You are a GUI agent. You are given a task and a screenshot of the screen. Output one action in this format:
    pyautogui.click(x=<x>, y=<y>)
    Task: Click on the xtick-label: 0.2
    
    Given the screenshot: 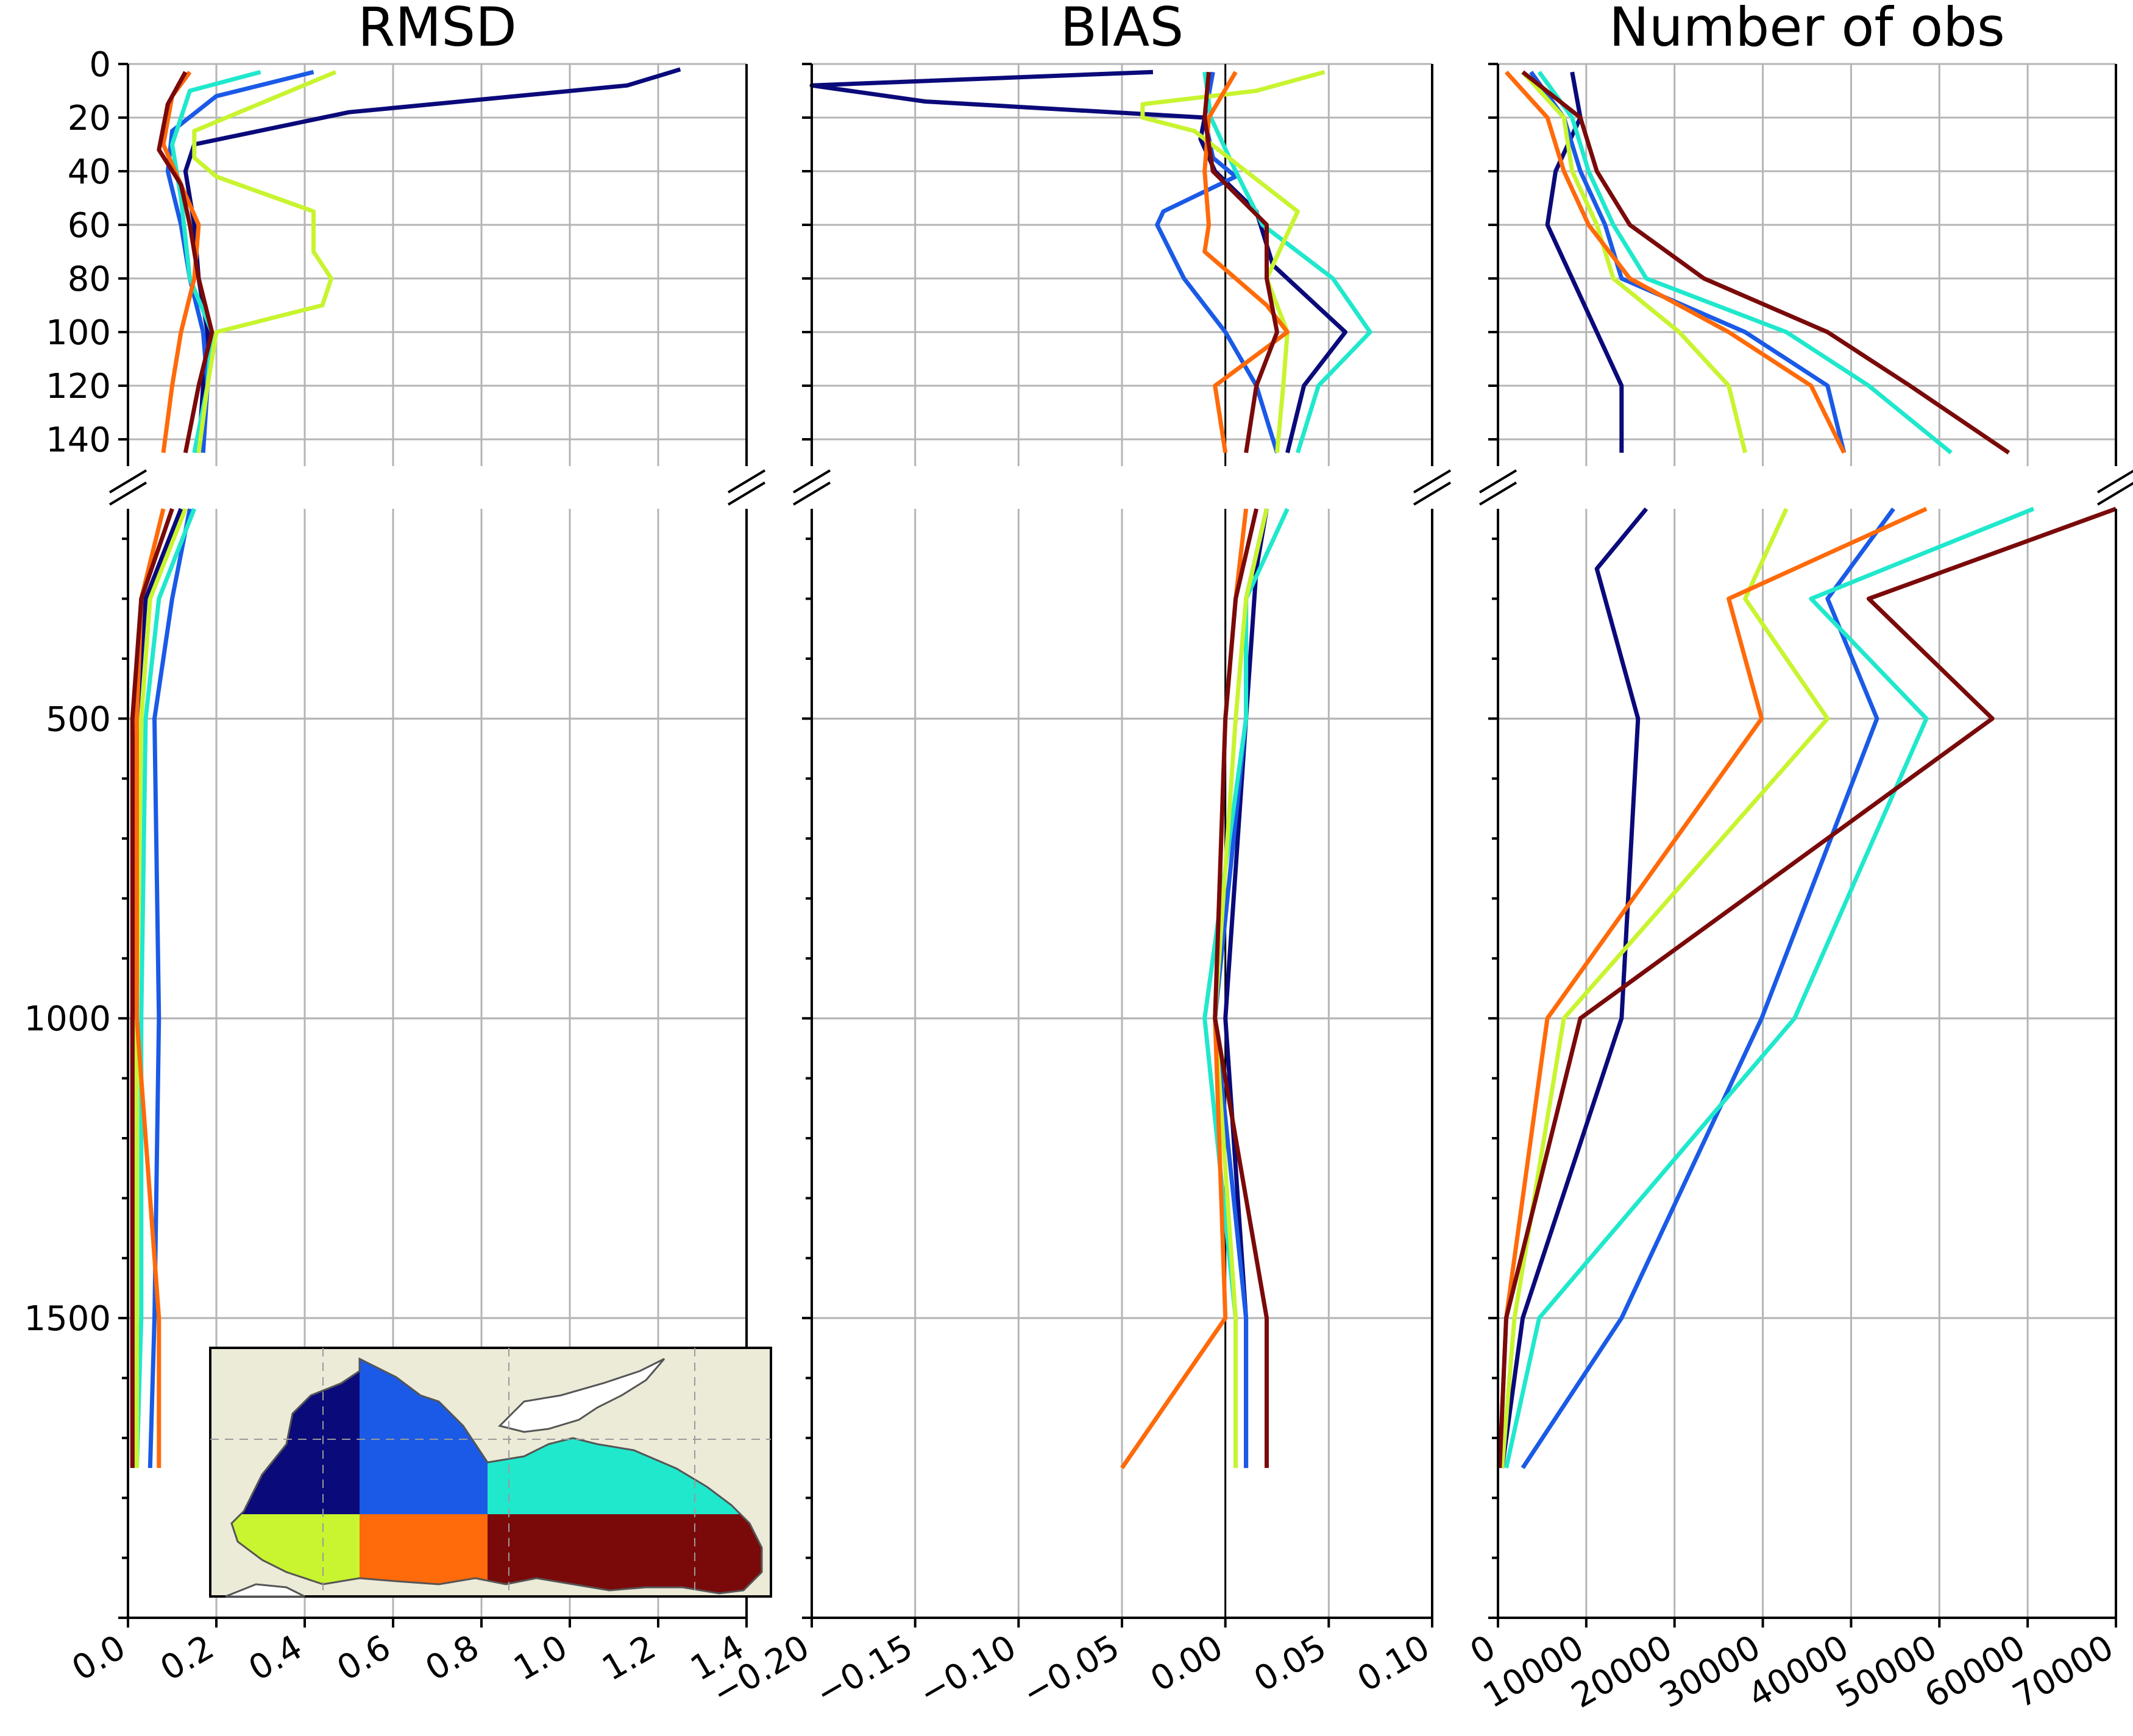 What is the action you would take?
    pyautogui.click(x=187, y=1659)
    